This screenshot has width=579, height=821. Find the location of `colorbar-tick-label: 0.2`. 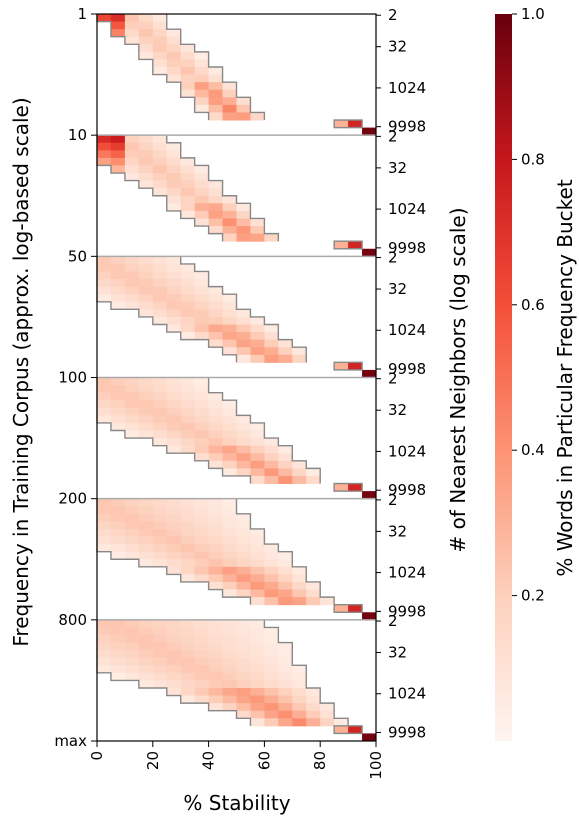

colorbar-tick-label: 0.2 is located at coordinates (533, 596).